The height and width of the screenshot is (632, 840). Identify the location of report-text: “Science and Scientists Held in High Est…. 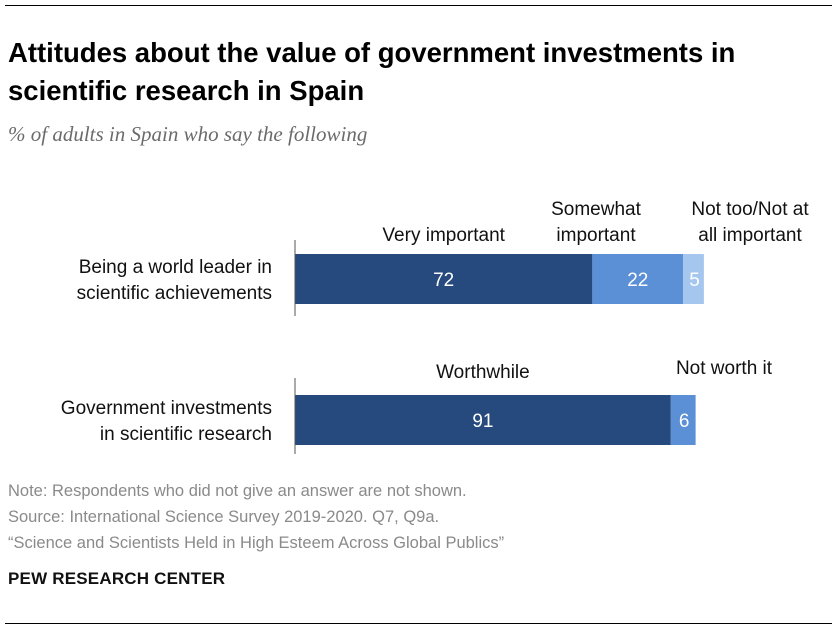
(256, 543).